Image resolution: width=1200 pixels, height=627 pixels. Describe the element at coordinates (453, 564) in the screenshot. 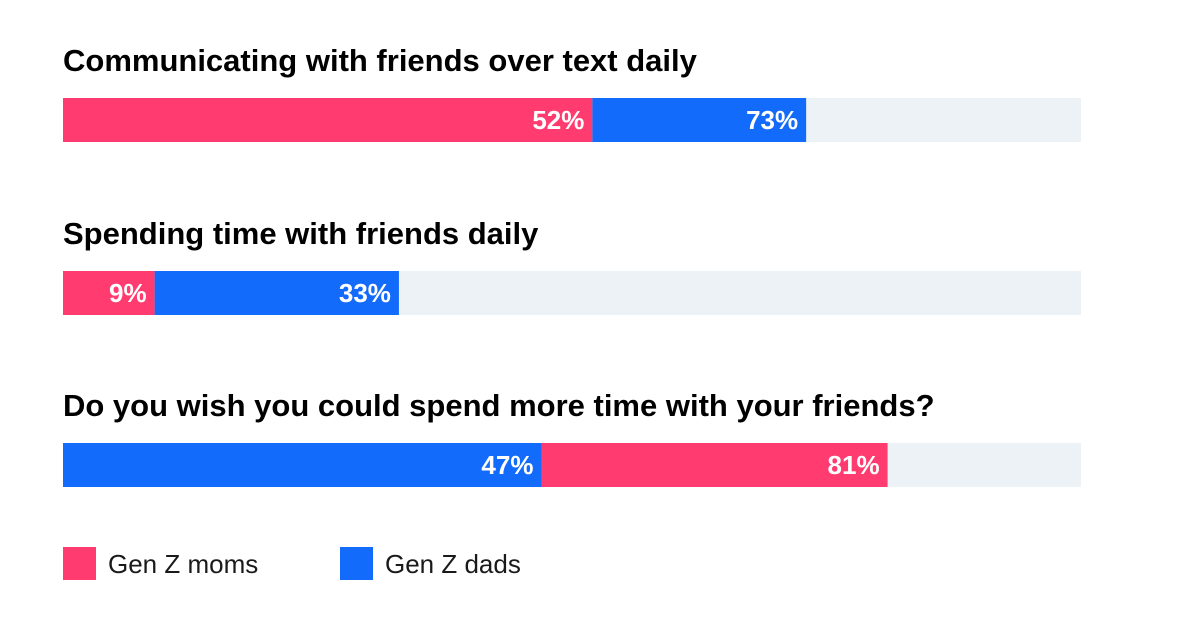

I see `legend-label: Gen Z dads` at that location.